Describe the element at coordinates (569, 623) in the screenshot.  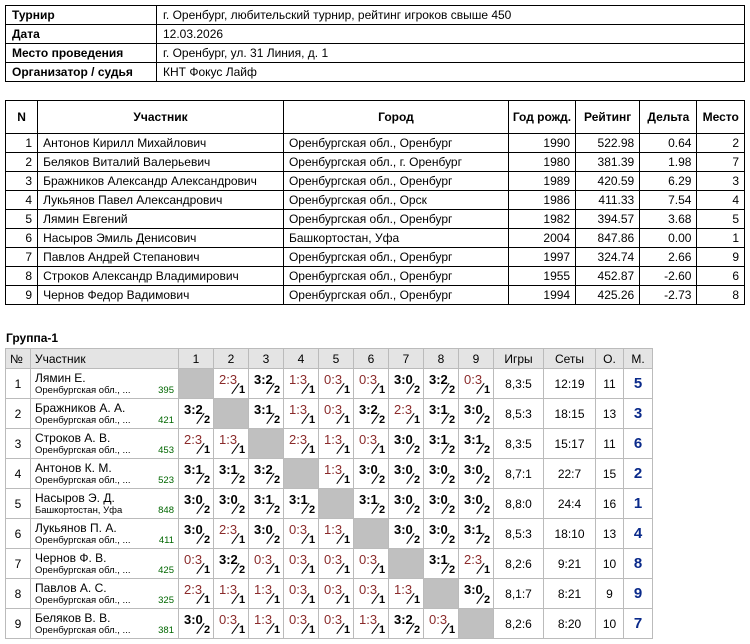
I see `sets: 8:20` at that location.